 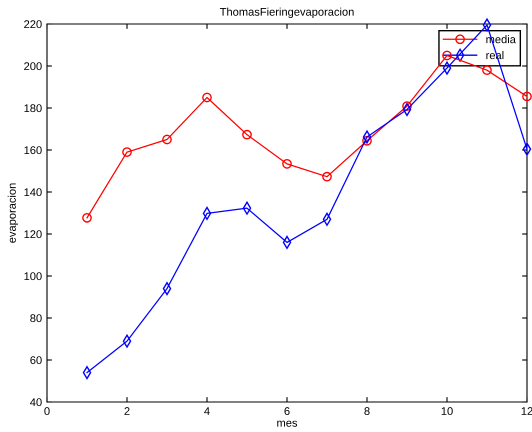 I want to click on x-tick-label: 4, so click(x=207, y=411).